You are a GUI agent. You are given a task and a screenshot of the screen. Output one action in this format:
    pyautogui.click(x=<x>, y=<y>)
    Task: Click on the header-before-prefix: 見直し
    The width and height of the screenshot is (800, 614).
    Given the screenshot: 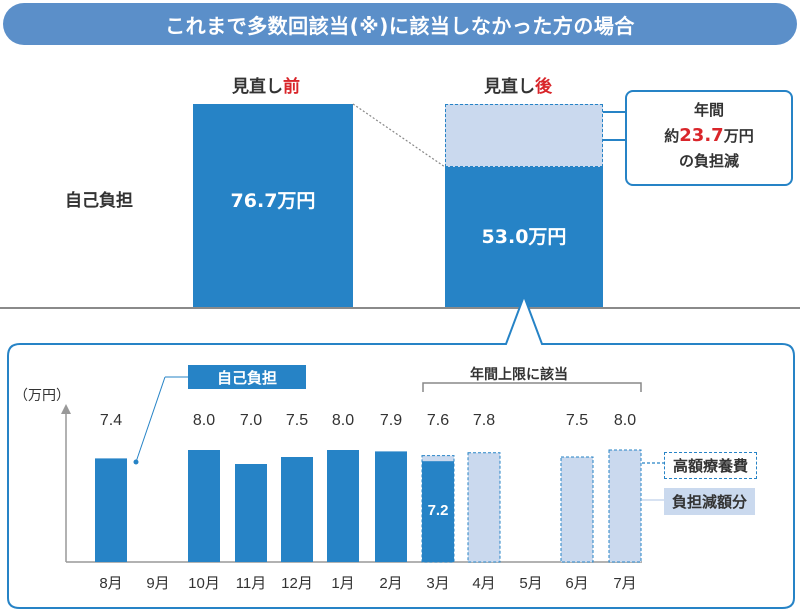 What is the action you would take?
    pyautogui.click(x=257, y=87)
    